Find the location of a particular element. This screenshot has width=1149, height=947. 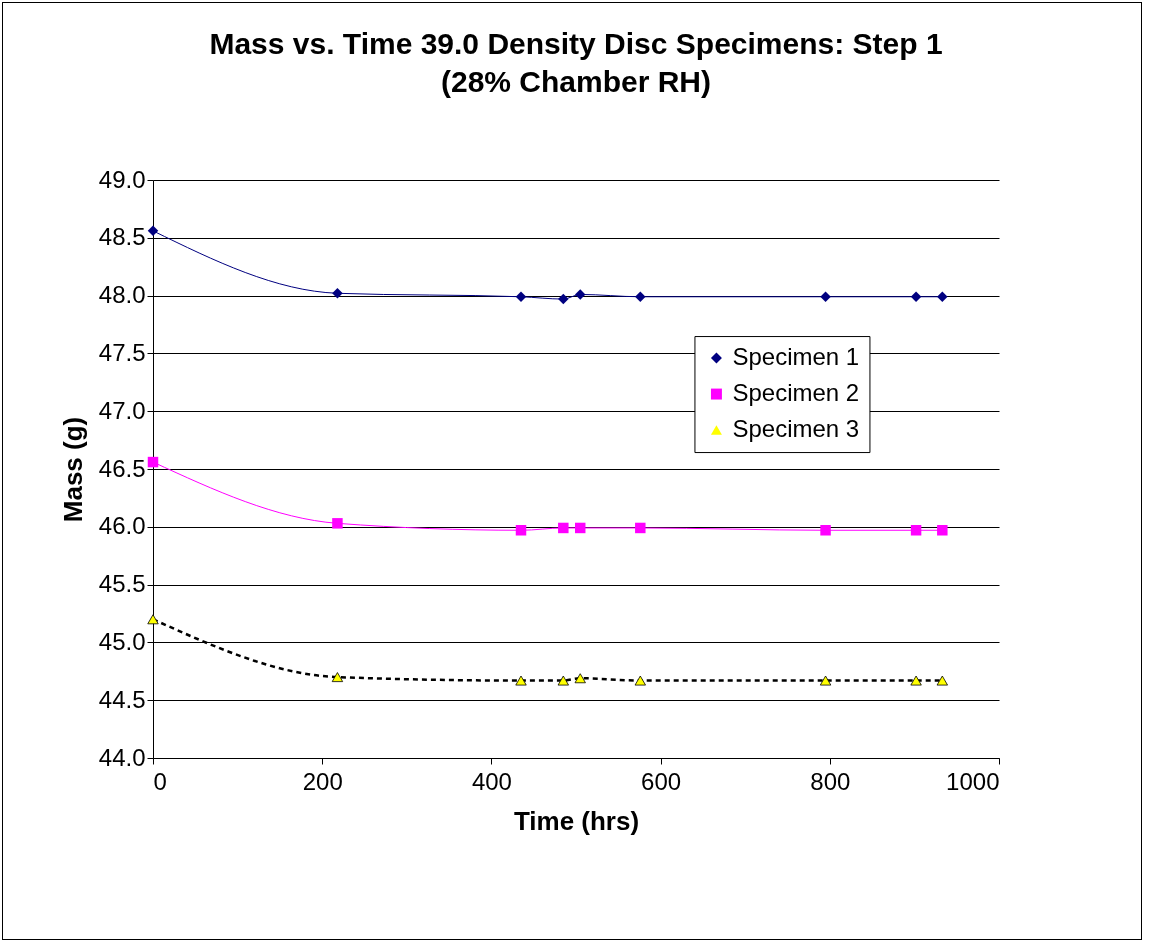

y-axis-title: Mass (g) is located at coordinates (72, 469).